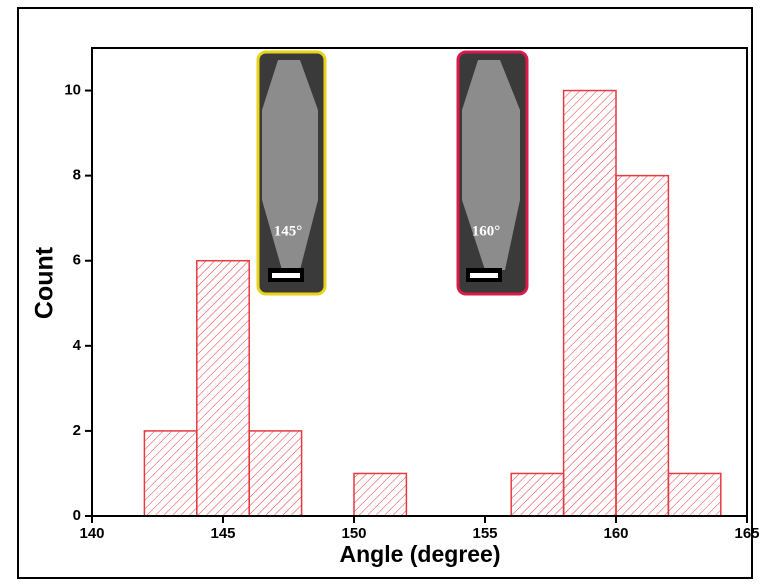 This screenshot has height=586, width=769. What do you see at coordinates (484, 533) in the screenshot?
I see `x-tick-label: 155` at bounding box center [484, 533].